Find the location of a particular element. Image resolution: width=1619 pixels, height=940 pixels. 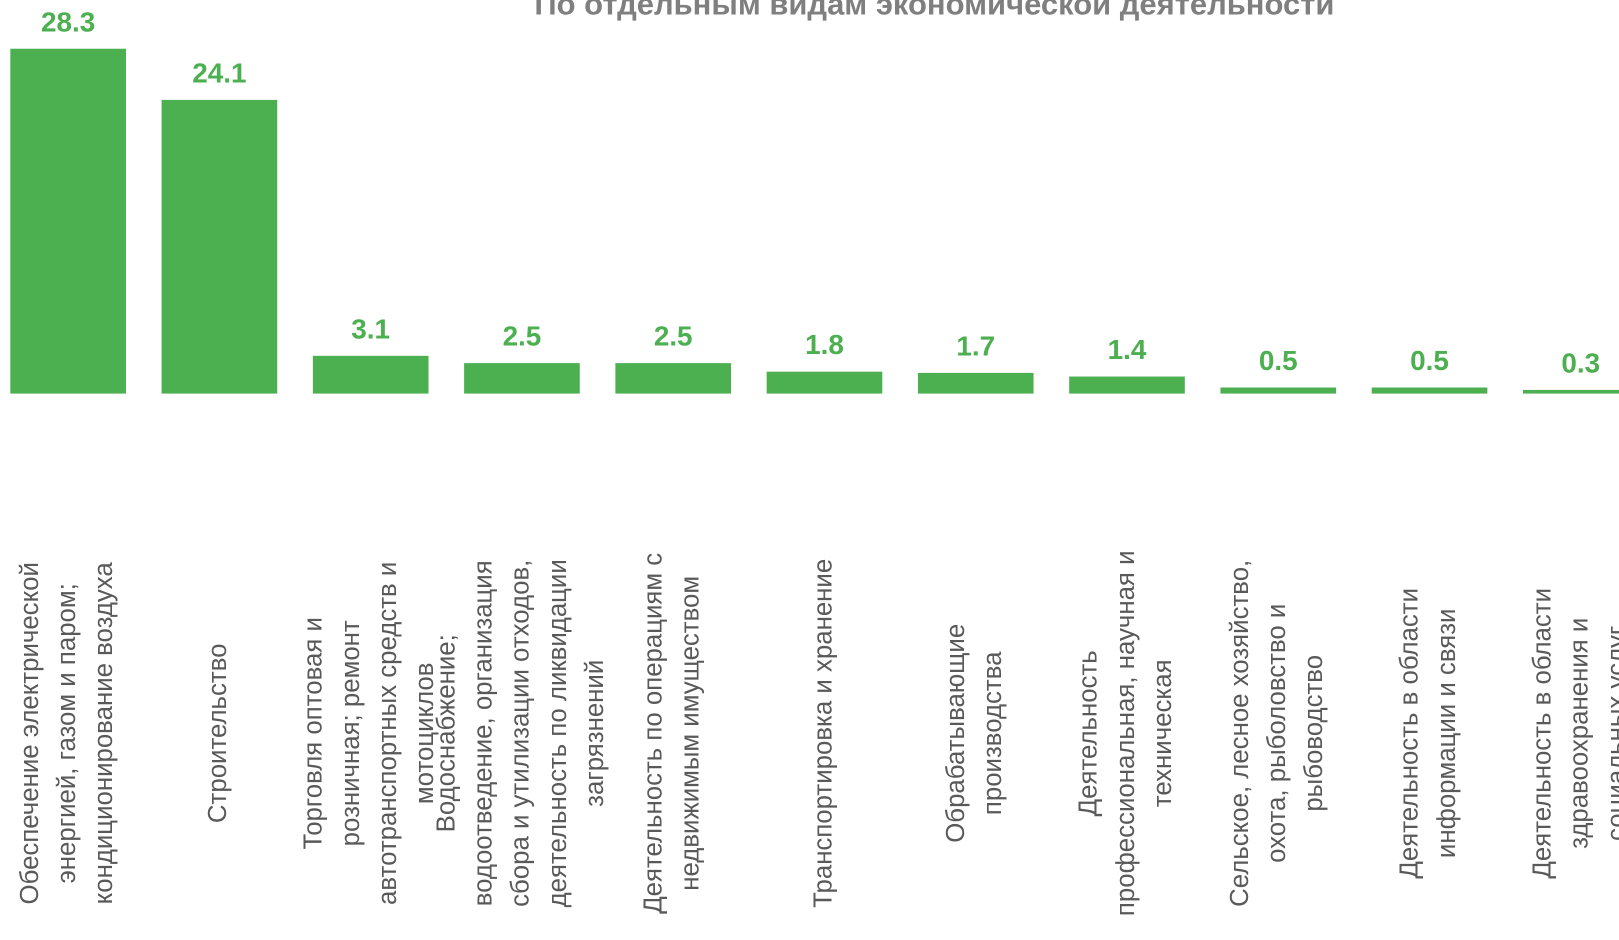

category-label: розничная; ремонт is located at coordinates (351, 733).